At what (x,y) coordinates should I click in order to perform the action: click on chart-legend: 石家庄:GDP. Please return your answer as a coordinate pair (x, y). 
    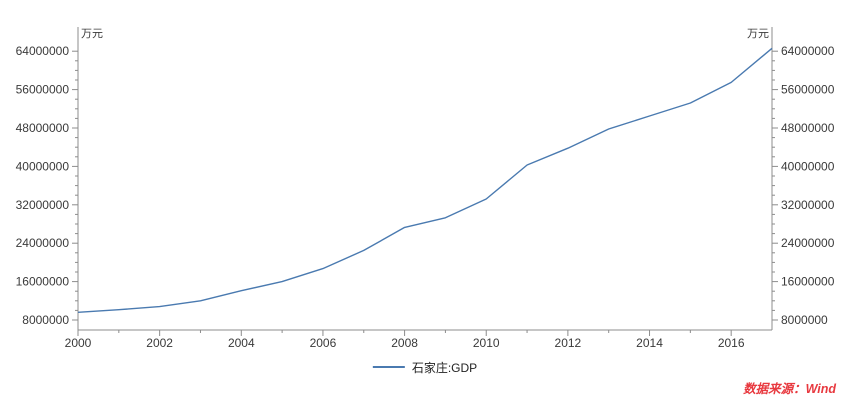
    Looking at the image, I should click on (425, 367).